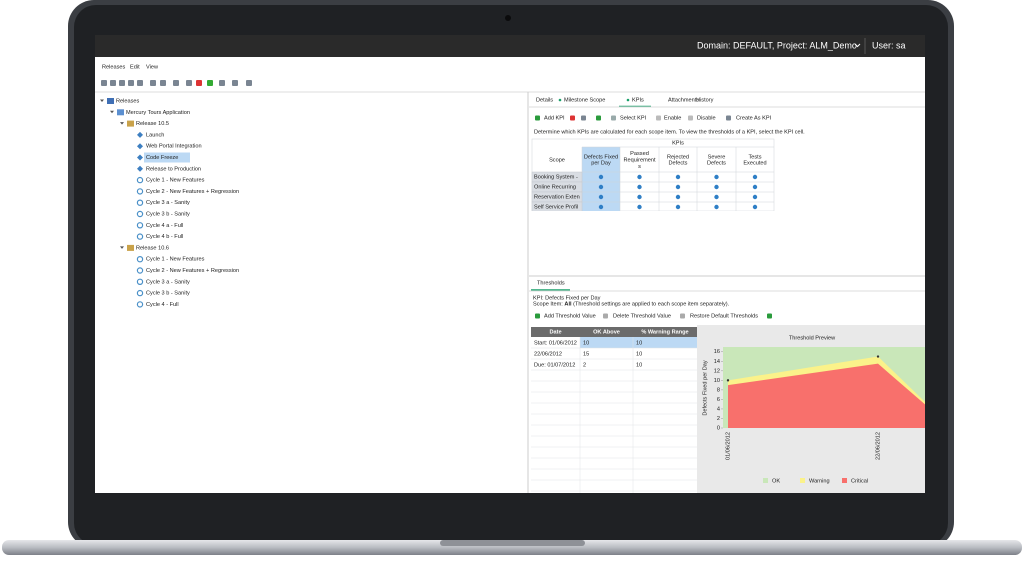 This screenshot has width=1024, height=572. What do you see at coordinates (678, 157) in the screenshot?
I see `column-header: Rejected` at bounding box center [678, 157].